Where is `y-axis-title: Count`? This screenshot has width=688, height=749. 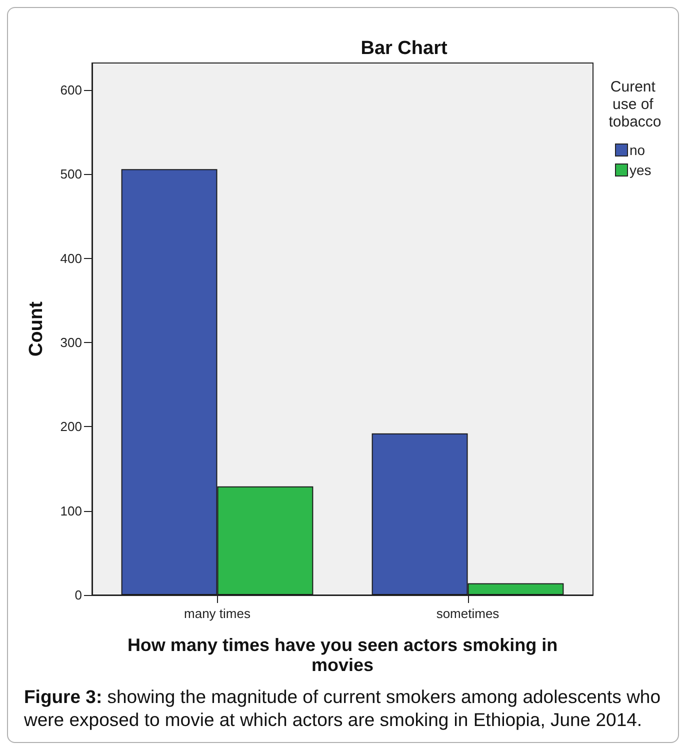 y-axis-title: Count is located at coordinates (36, 328).